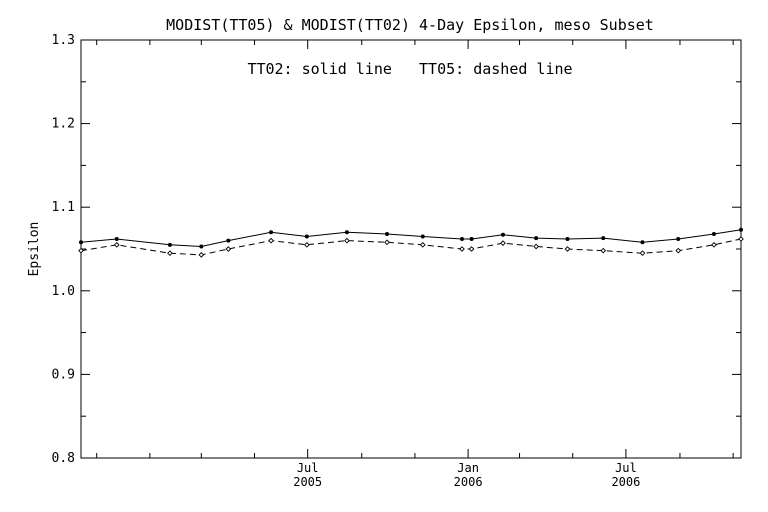 The width and height of the screenshot is (768, 512). I want to click on series-line-tt05, so click(411, 247).